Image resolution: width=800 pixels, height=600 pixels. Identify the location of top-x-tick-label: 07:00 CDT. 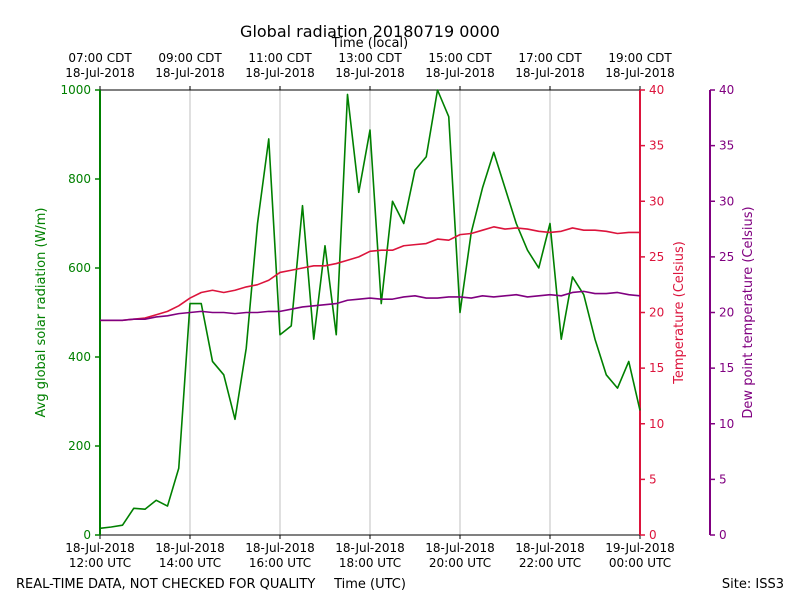
(100, 58).